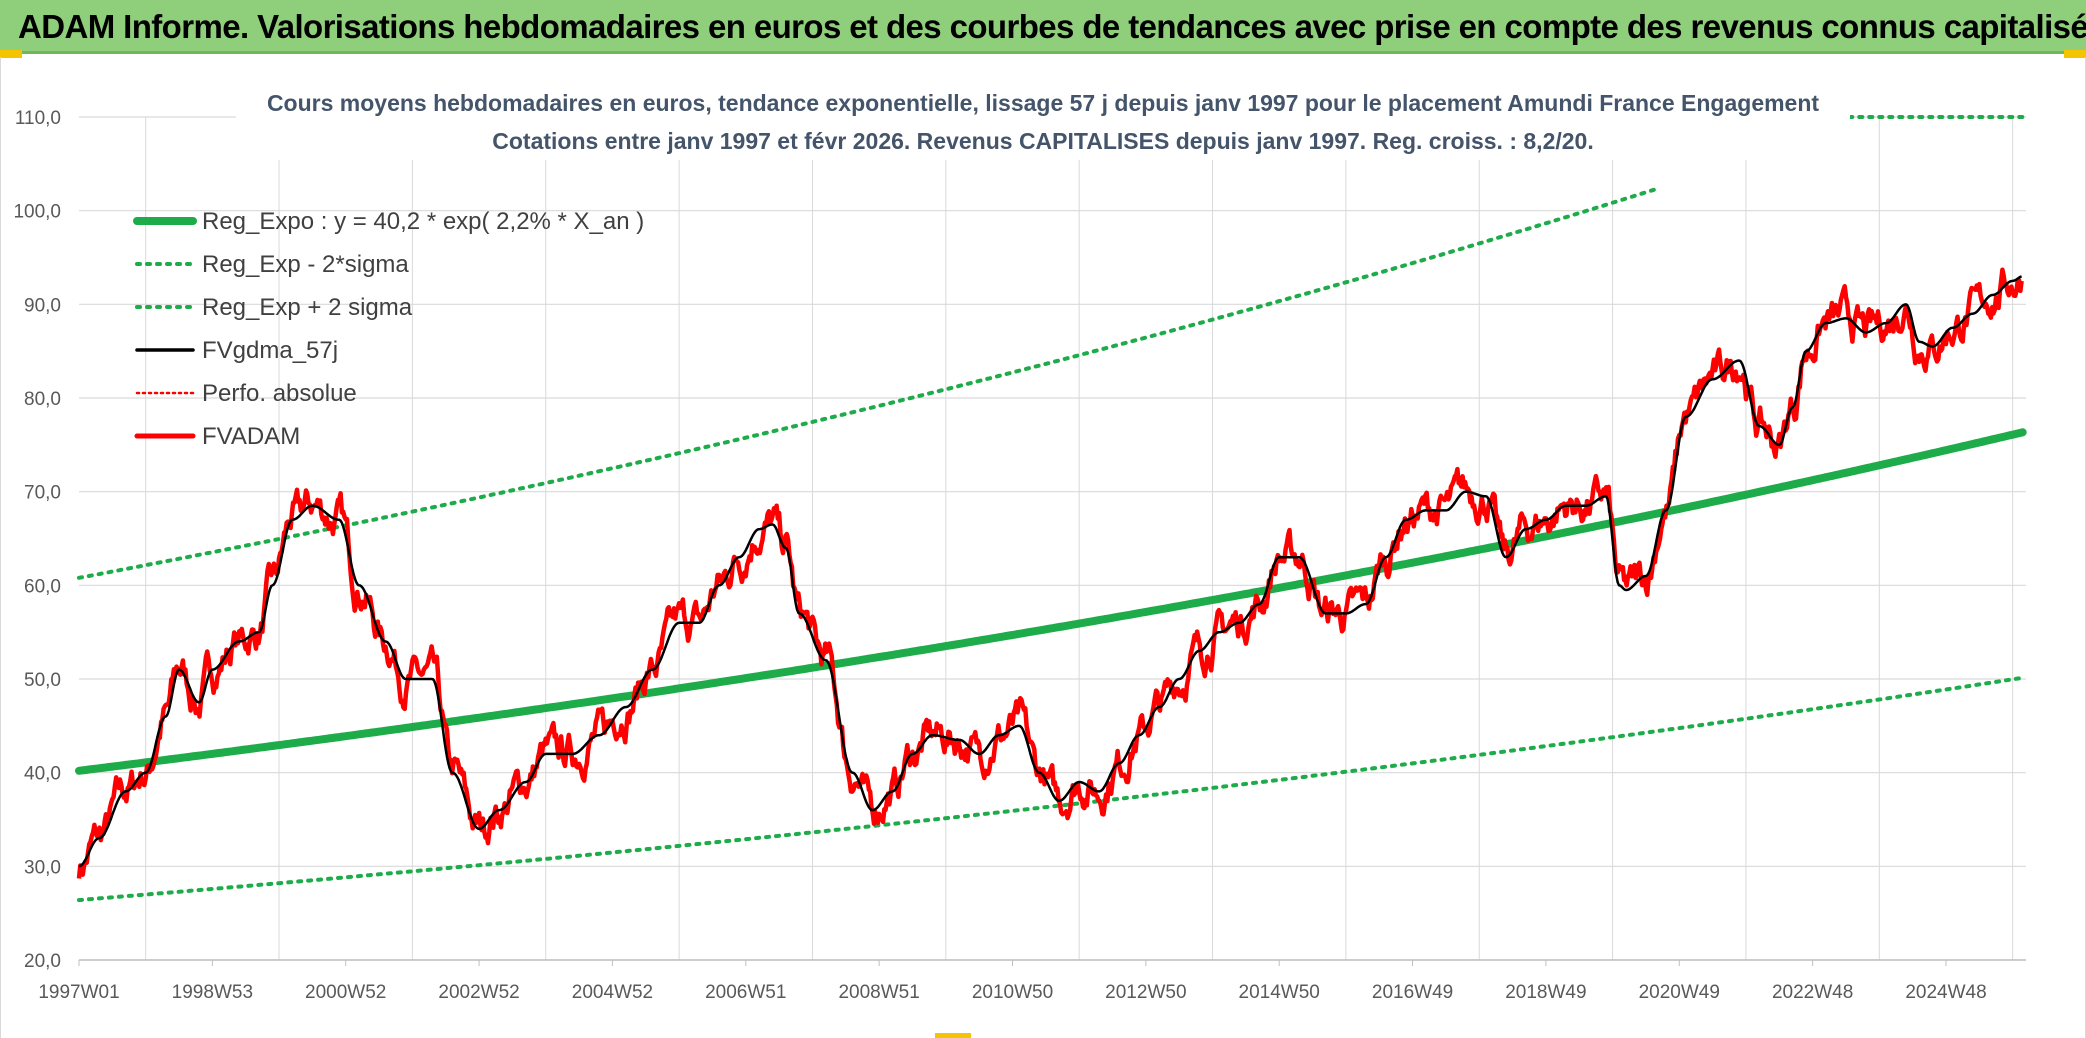 The image size is (2086, 1038). Describe the element at coordinates (42, 586) in the screenshot. I see `y-tick-label: 60,0` at that location.